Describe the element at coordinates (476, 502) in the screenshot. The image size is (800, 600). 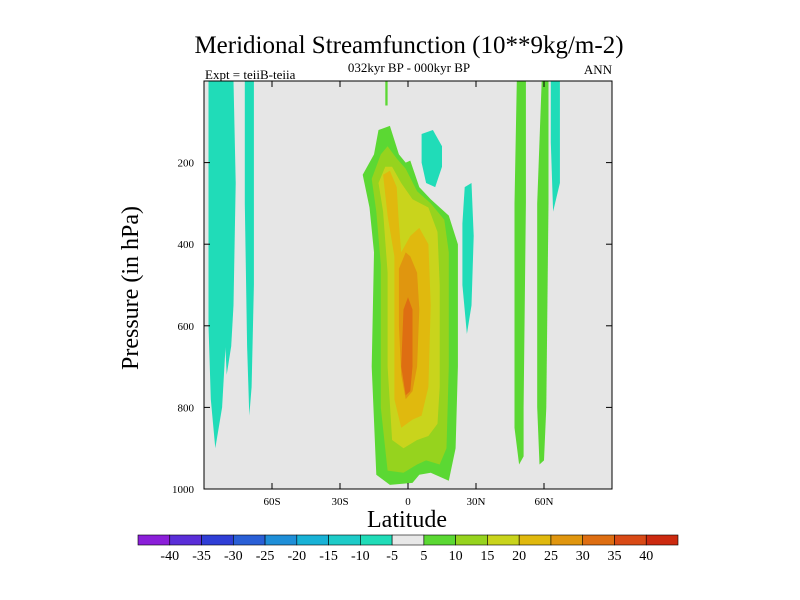
I see `x-tick-label: 30N` at that location.